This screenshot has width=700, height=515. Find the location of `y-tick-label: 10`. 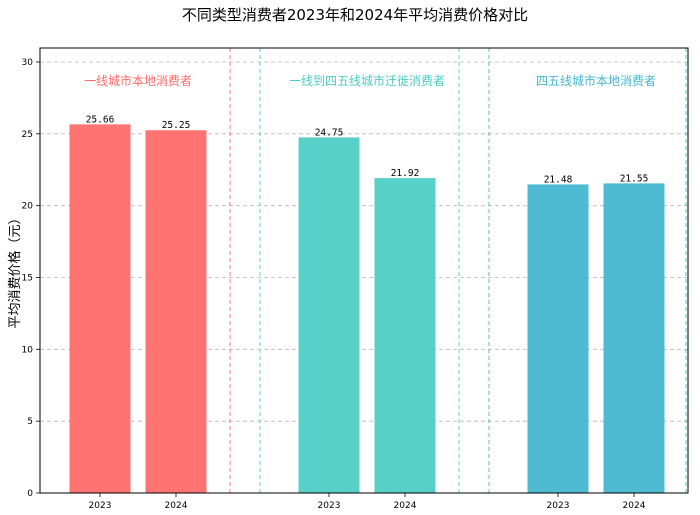

y-tick-label: 10 is located at coordinates (28, 350).